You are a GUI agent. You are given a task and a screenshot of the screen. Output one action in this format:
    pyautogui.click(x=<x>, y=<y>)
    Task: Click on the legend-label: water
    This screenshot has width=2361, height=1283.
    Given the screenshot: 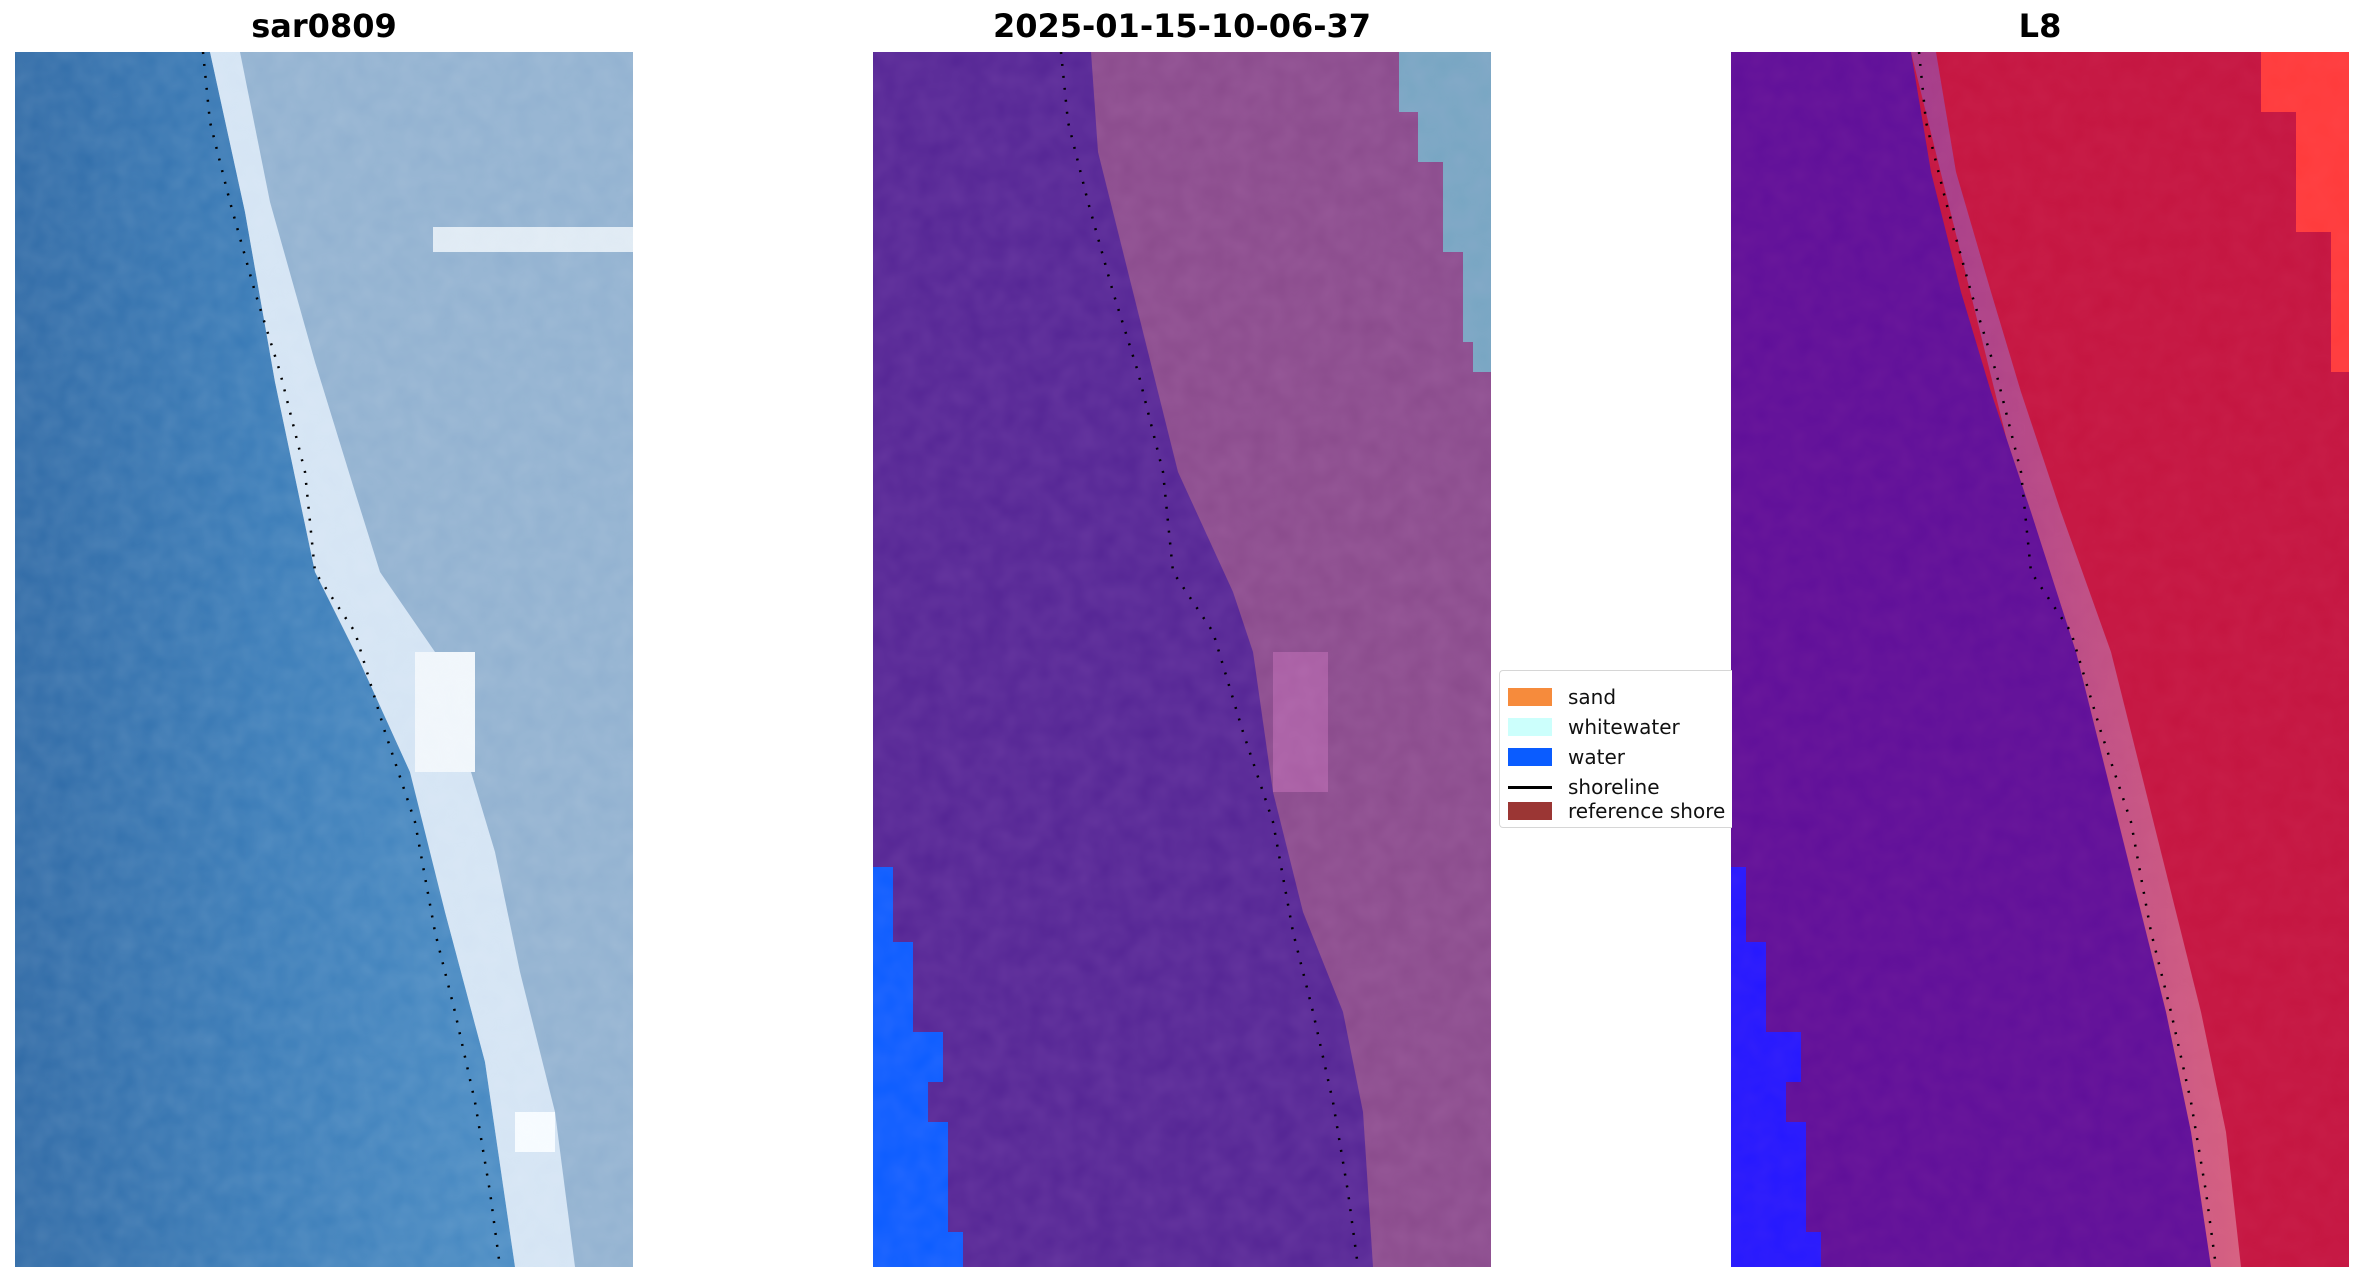 What is the action you would take?
    pyautogui.click(x=1596, y=757)
    